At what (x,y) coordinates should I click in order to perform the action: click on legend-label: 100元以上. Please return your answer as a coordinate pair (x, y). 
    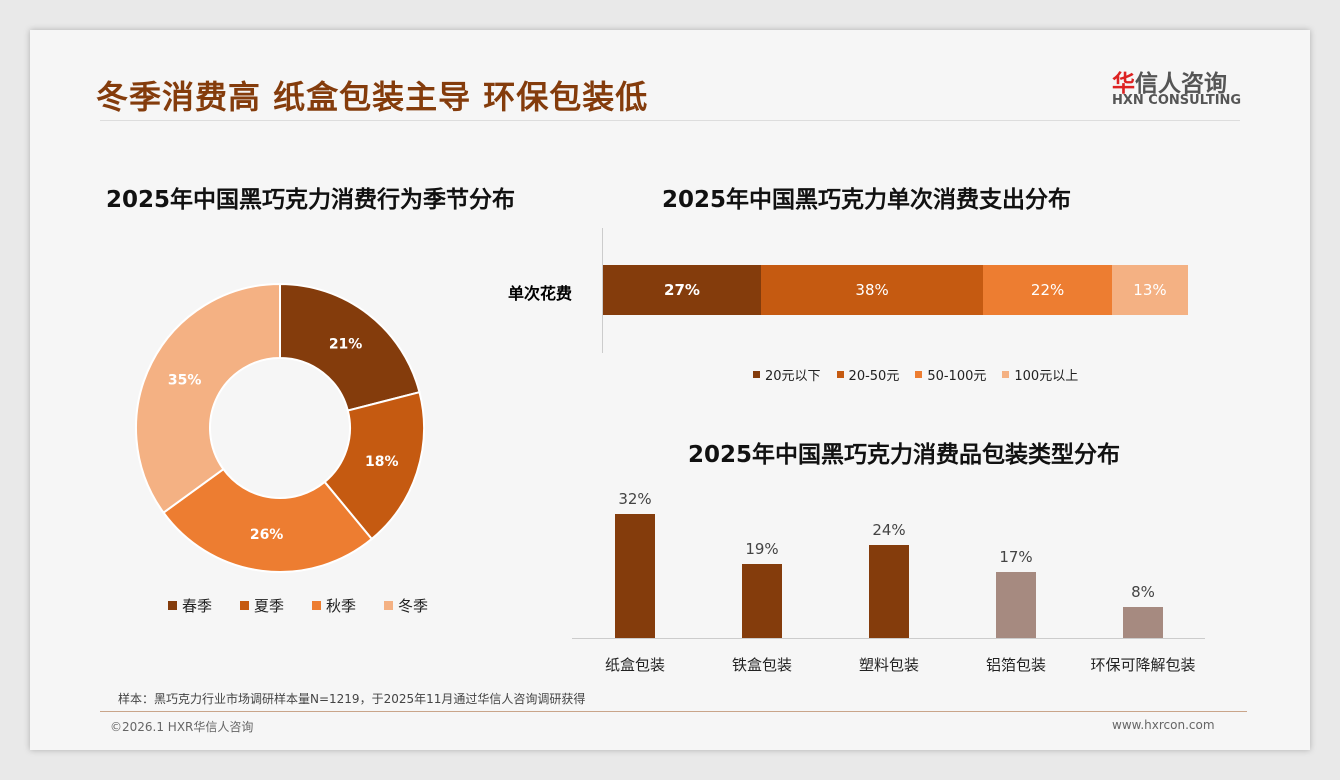
    Looking at the image, I should click on (1046, 376).